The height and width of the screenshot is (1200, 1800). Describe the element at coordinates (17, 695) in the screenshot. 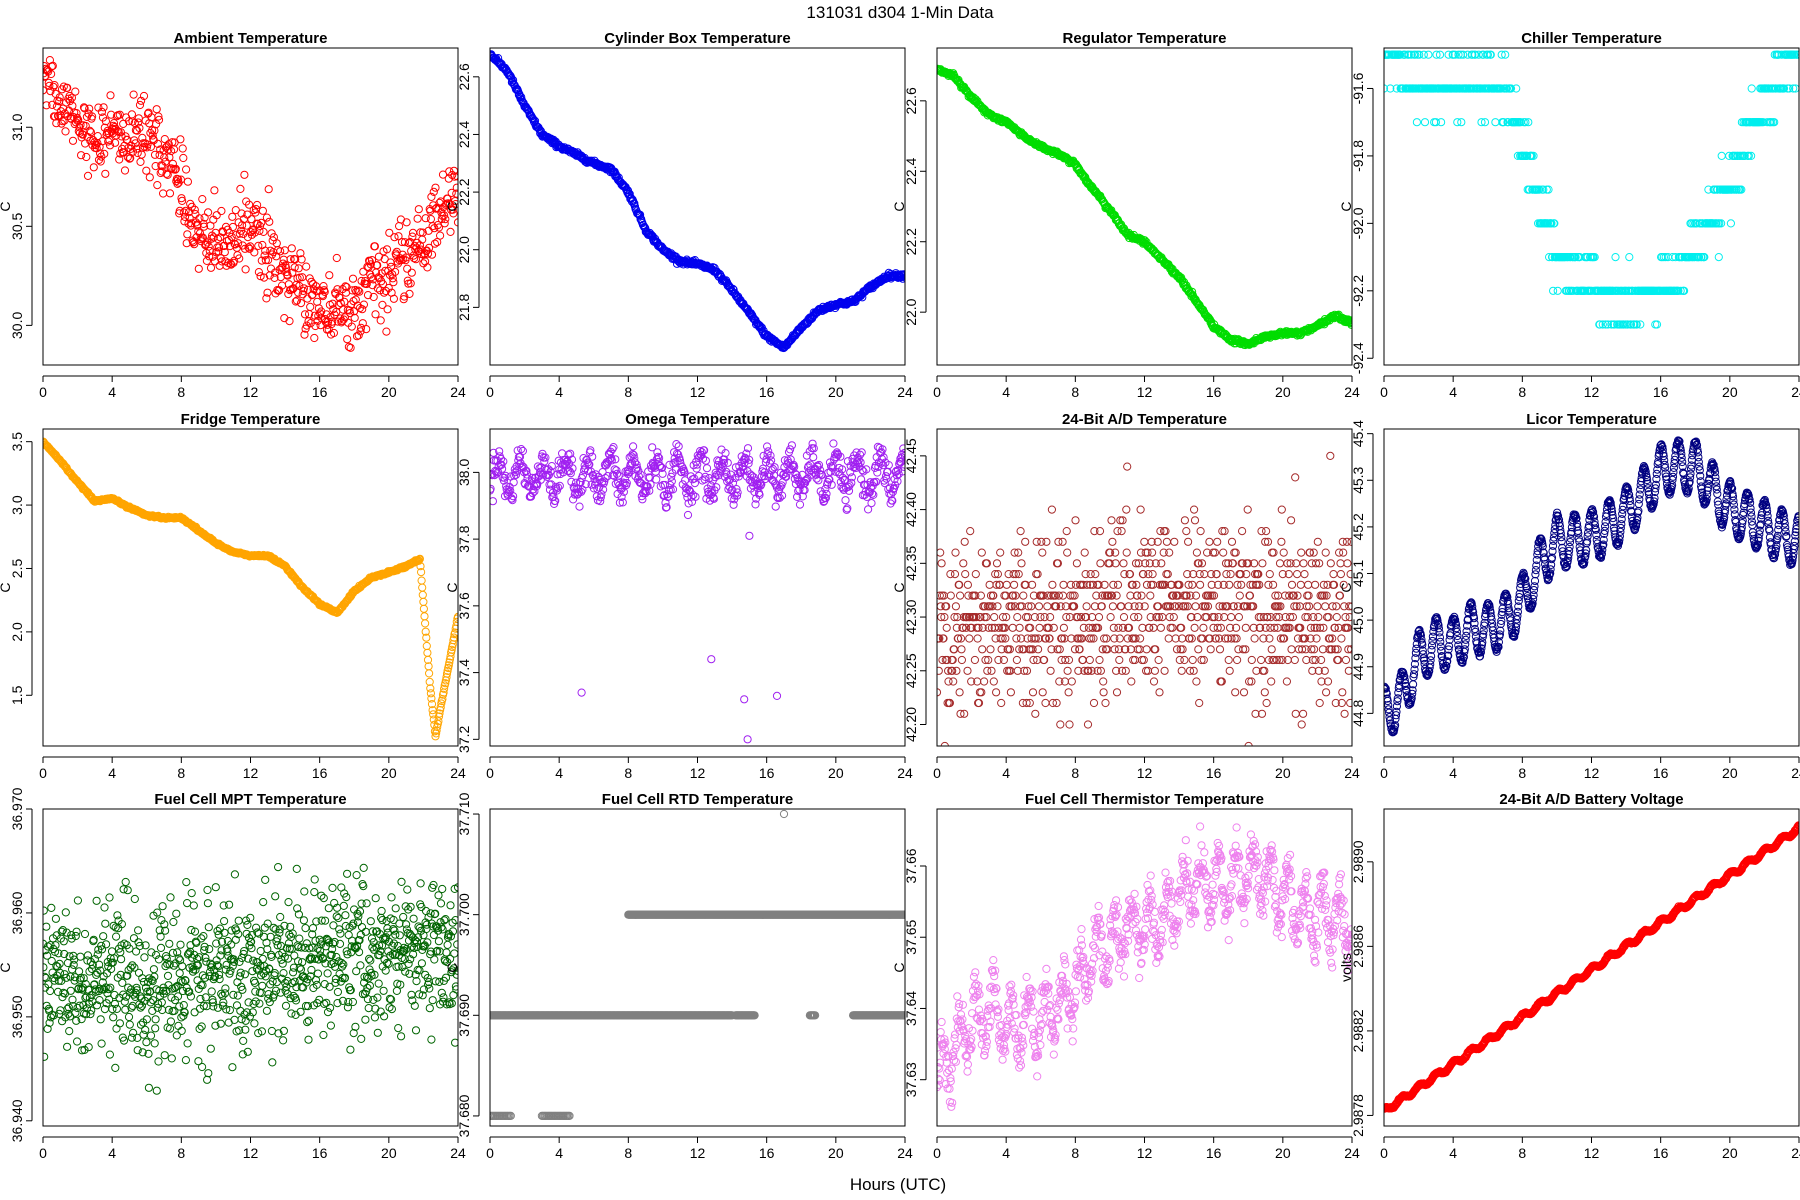

I see `y-tick-label: 1.5` at that location.